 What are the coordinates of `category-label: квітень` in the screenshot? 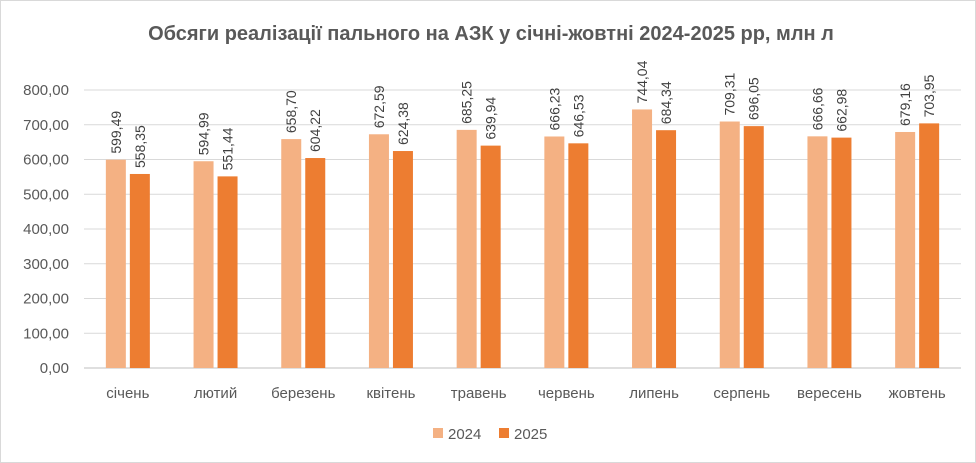 It's located at (390, 393).